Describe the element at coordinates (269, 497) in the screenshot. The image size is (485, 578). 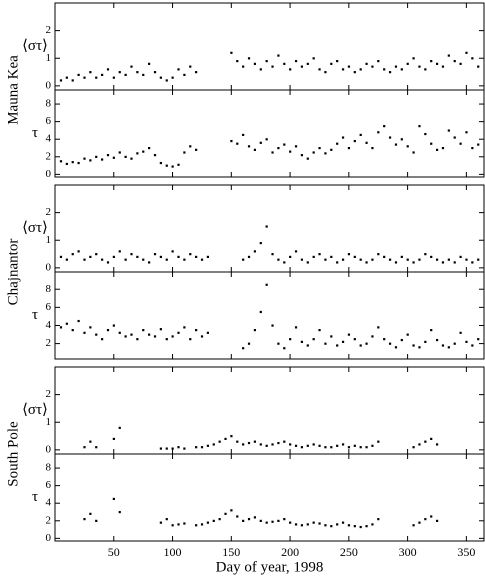
I see `panel-frame` at that location.